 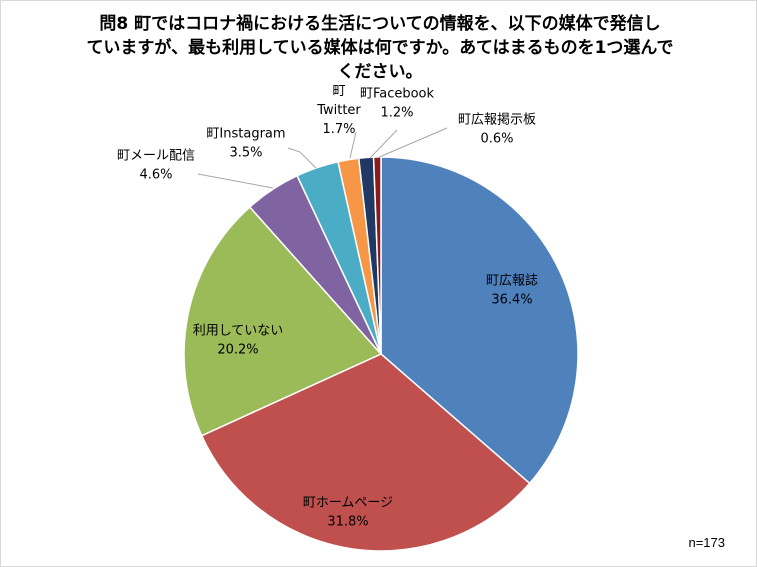 I want to click on slice-label: 町広報掲示板 0.6%, so click(x=497, y=129).